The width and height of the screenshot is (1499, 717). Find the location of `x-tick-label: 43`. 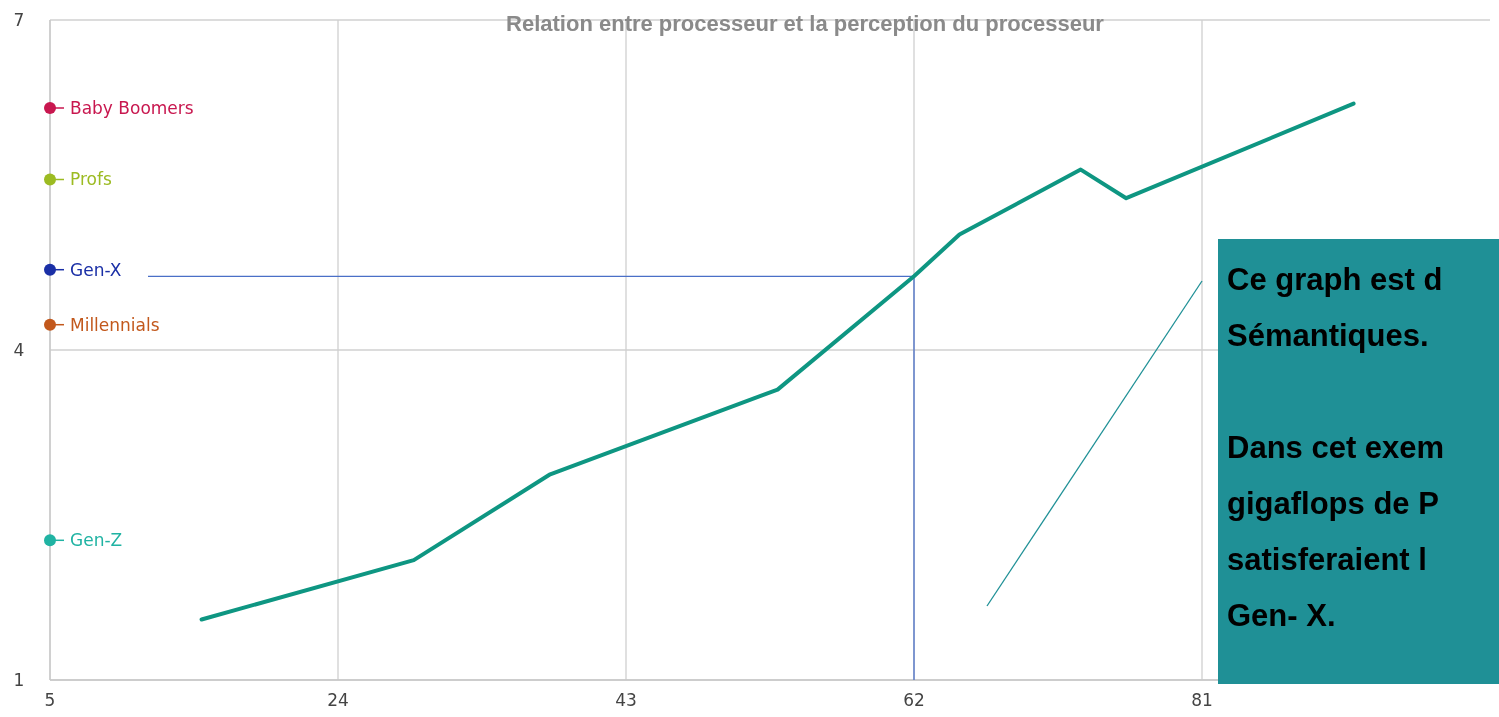

x-tick-label: 43 is located at coordinates (626, 700).